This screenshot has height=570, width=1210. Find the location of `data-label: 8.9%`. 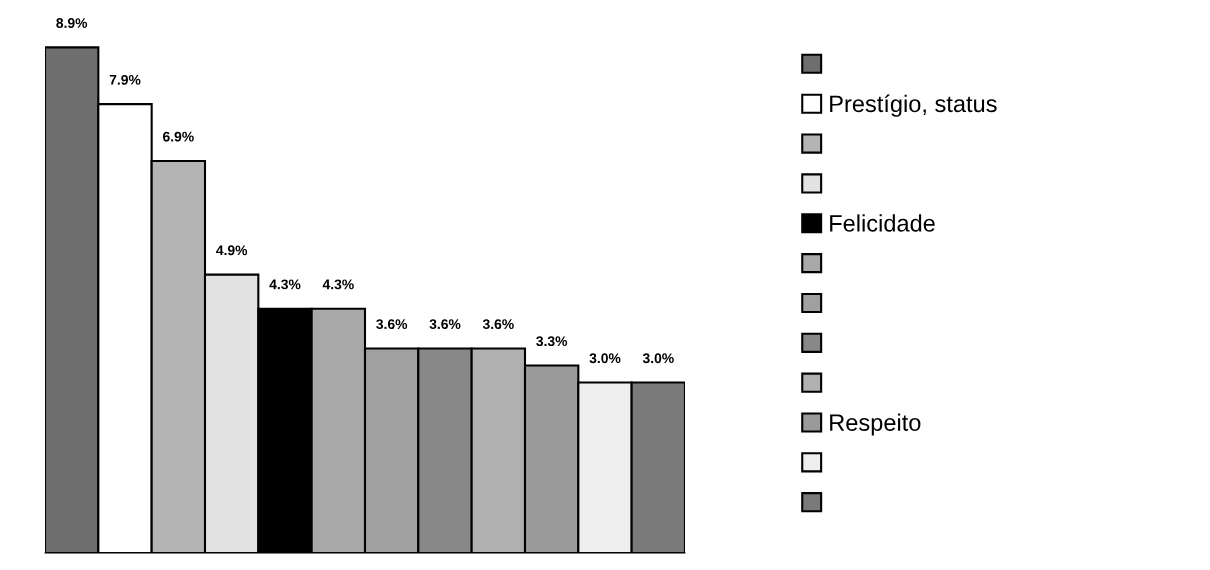

data-label: 8.9% is located at coordinates (72, 23).